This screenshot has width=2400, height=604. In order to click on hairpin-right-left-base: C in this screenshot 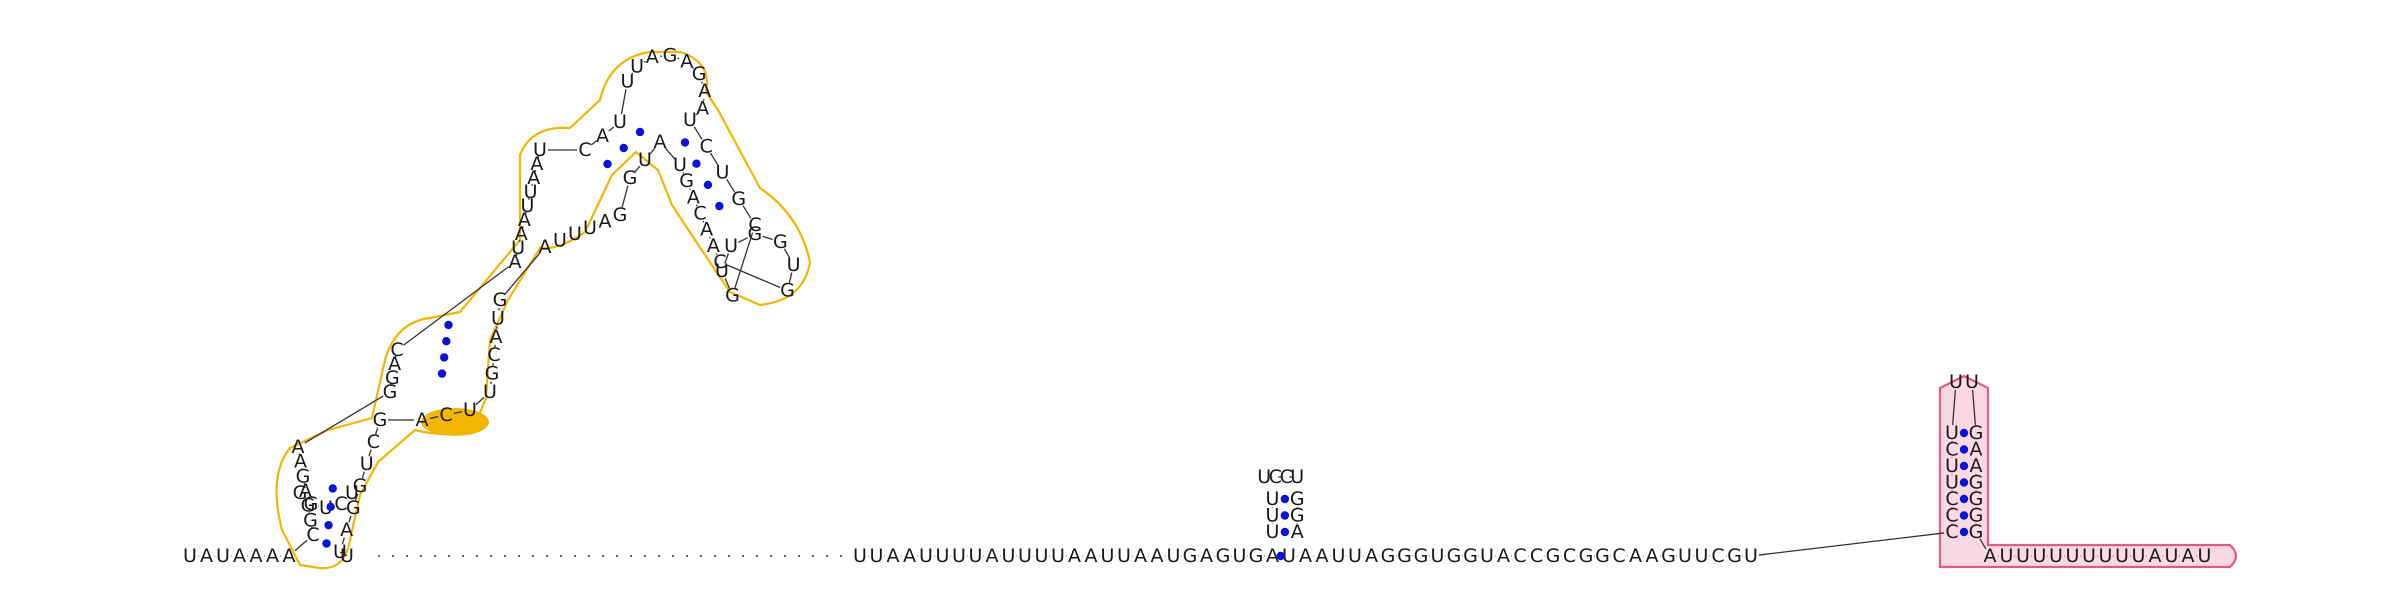, I will do `click(1951, 450)`.